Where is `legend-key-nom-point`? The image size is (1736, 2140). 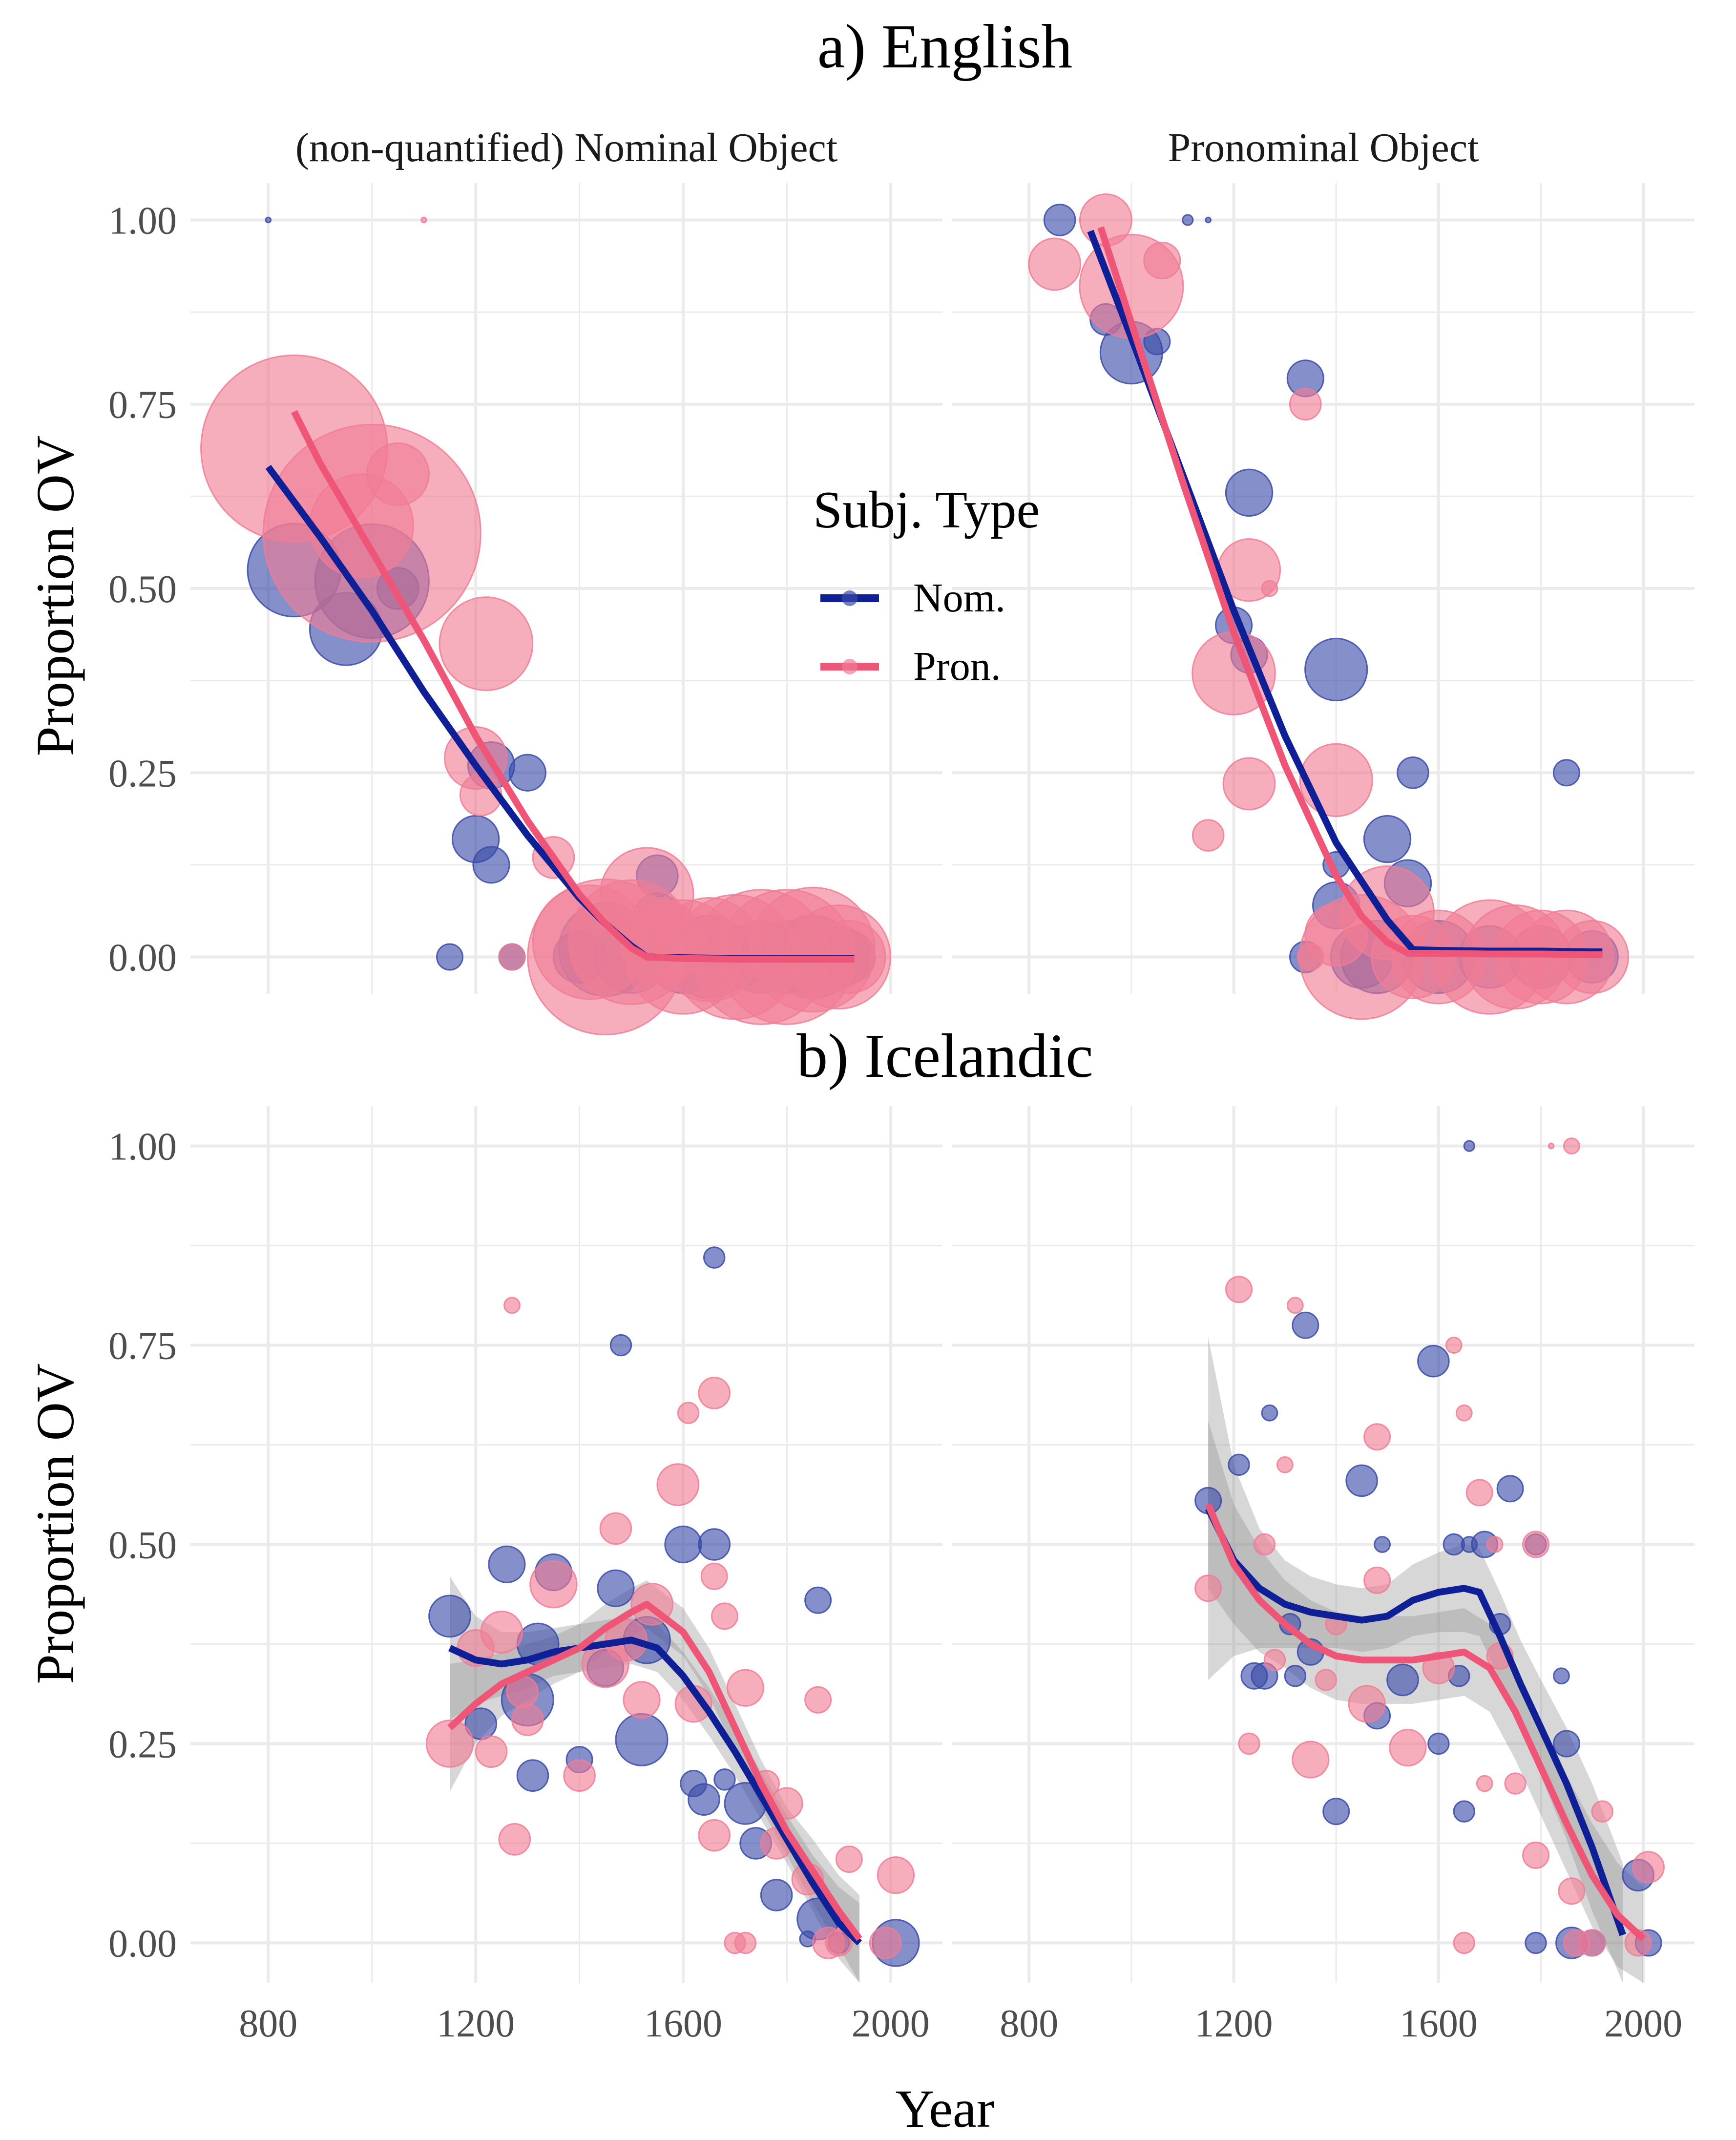
legend-key-nom-point is located at coordinates (850, 598).